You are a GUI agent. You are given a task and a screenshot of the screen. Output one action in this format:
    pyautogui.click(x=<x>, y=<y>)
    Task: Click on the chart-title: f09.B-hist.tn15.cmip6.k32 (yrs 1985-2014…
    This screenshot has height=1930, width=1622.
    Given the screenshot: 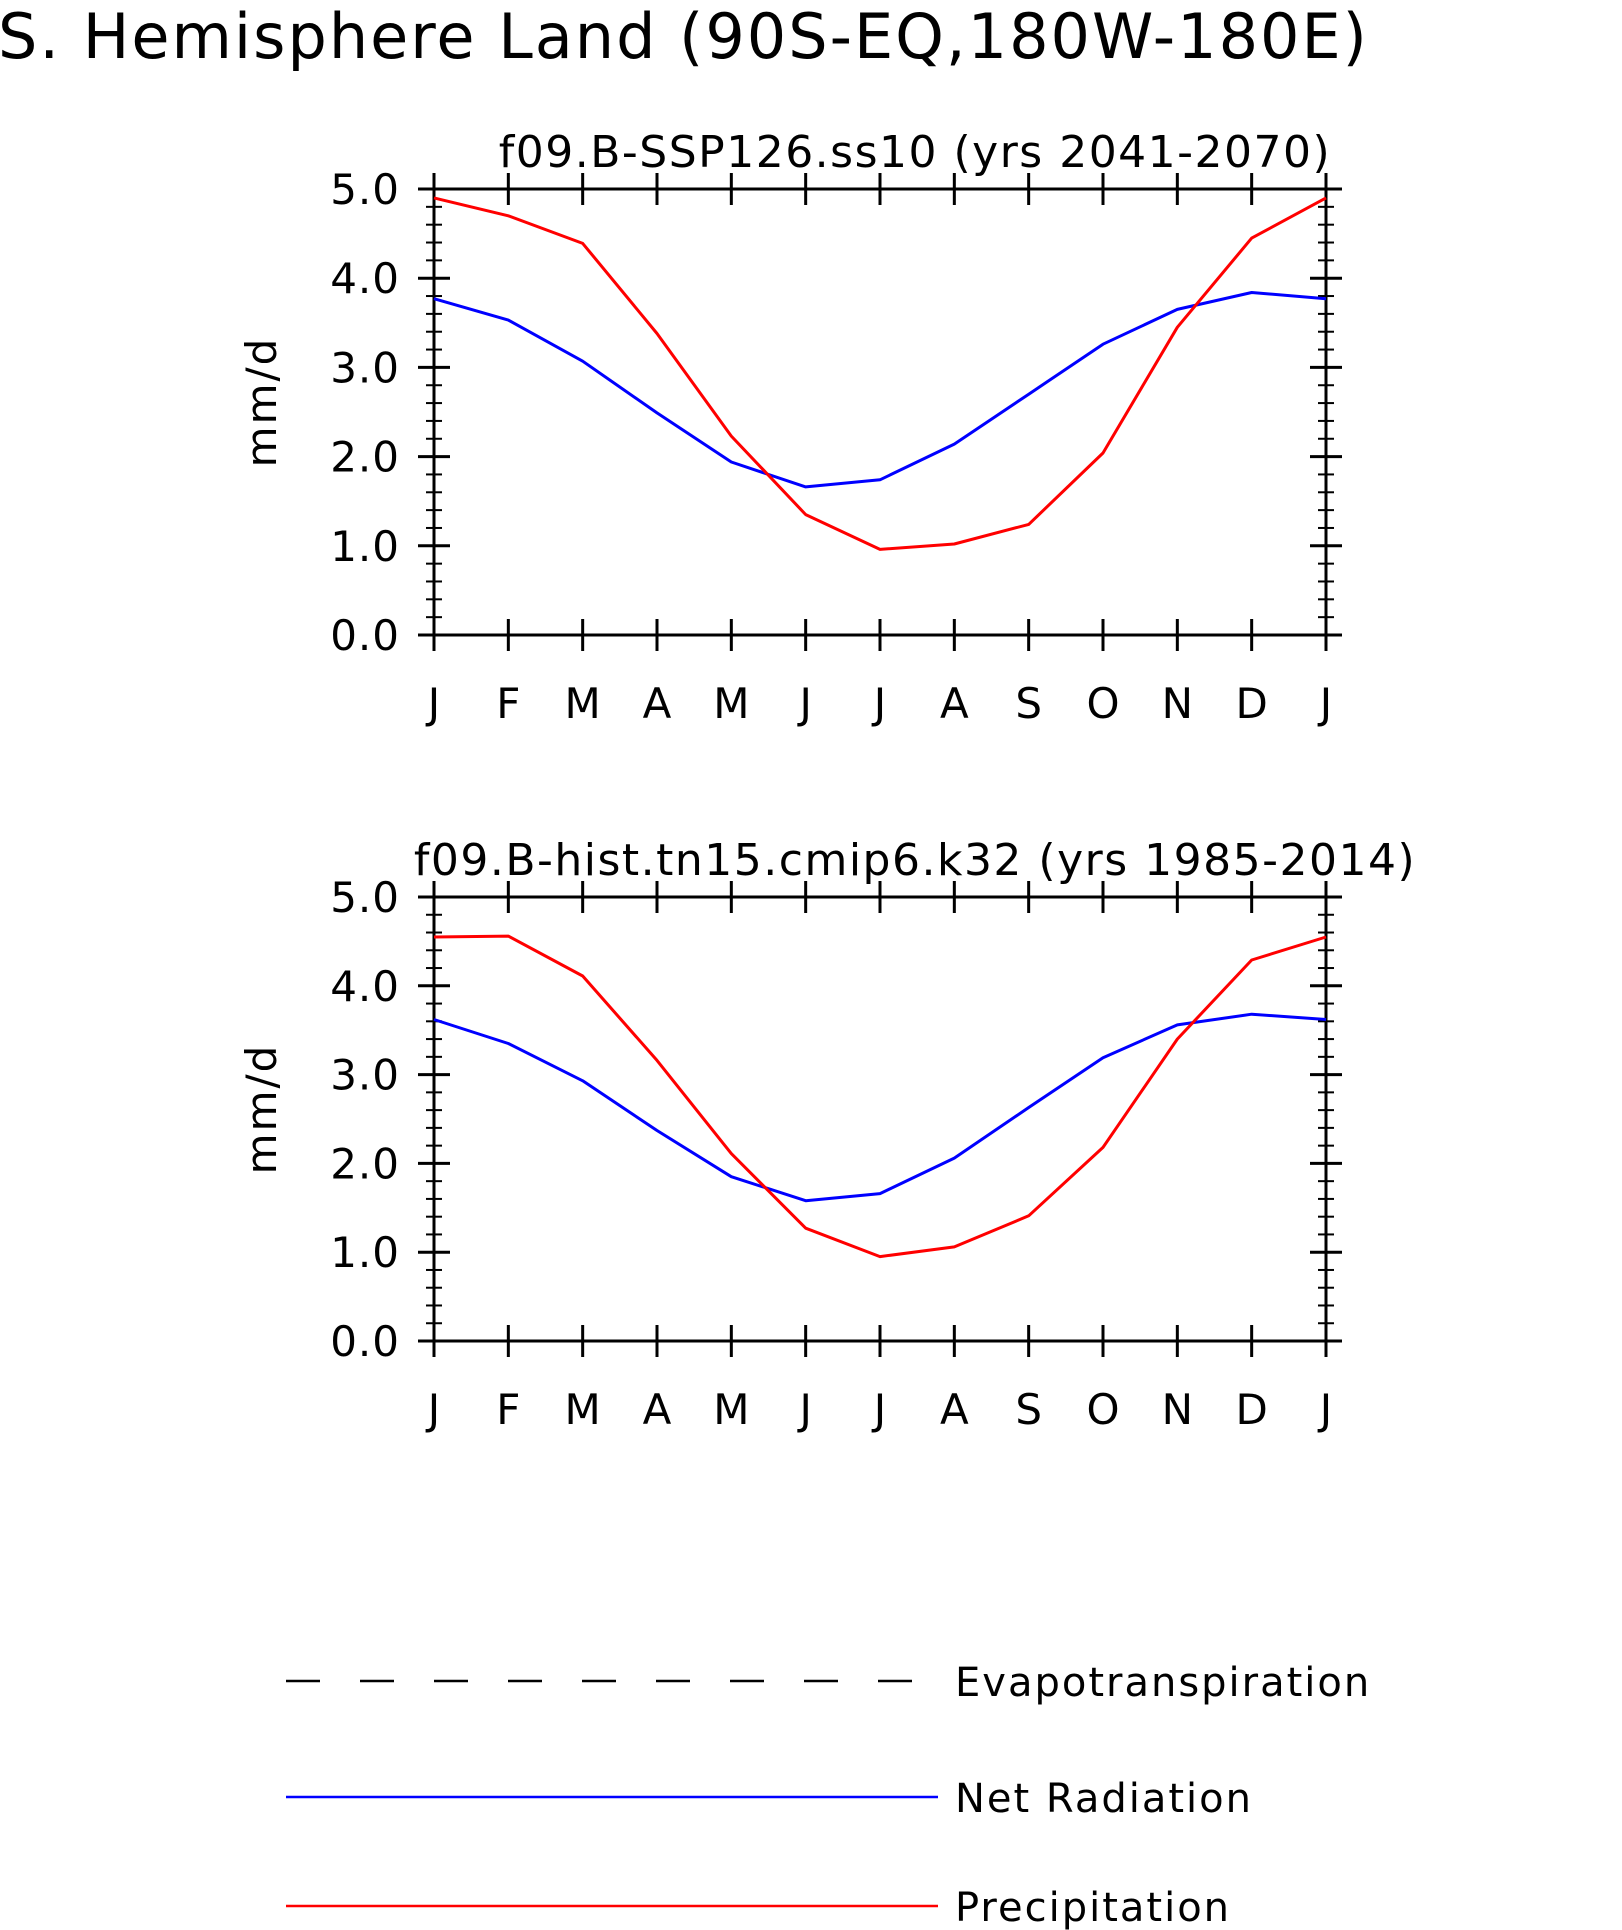 What is the action you would take?
    pyautogui.click(x=915, y=860)
    